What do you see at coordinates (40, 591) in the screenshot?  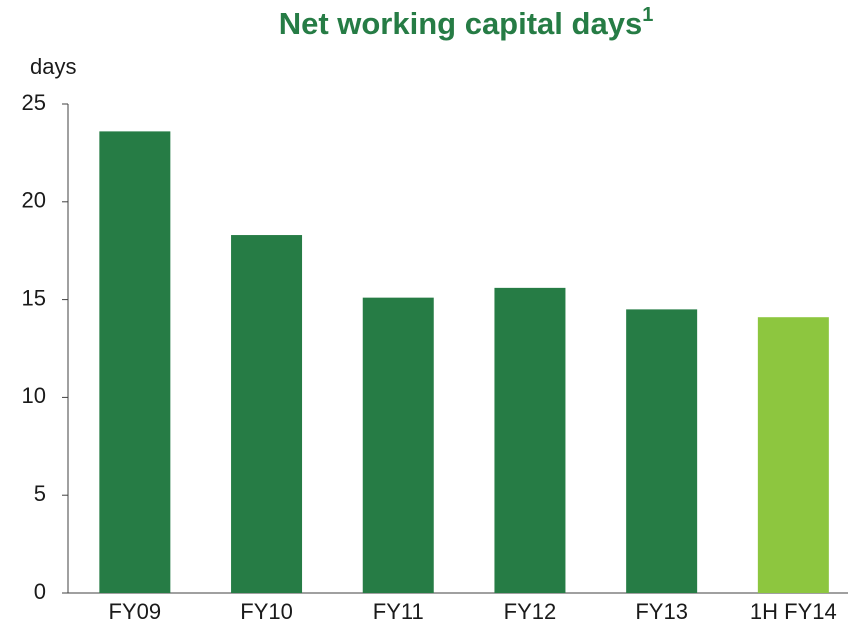 I see `y-tick-label: 0` at bounding box center [40, 591].